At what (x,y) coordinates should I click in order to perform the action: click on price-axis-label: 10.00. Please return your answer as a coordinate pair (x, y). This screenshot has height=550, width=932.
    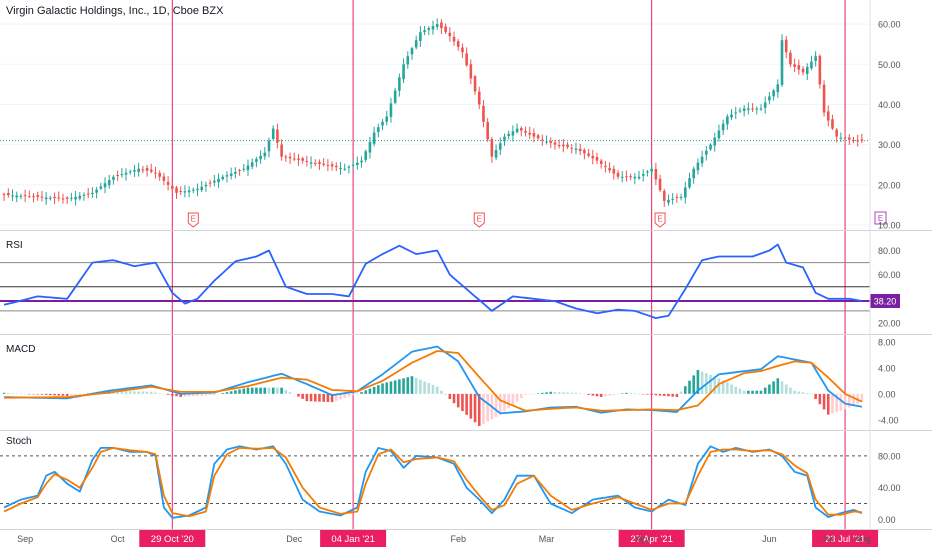
    Looking at the image, I should click on (889, 226).